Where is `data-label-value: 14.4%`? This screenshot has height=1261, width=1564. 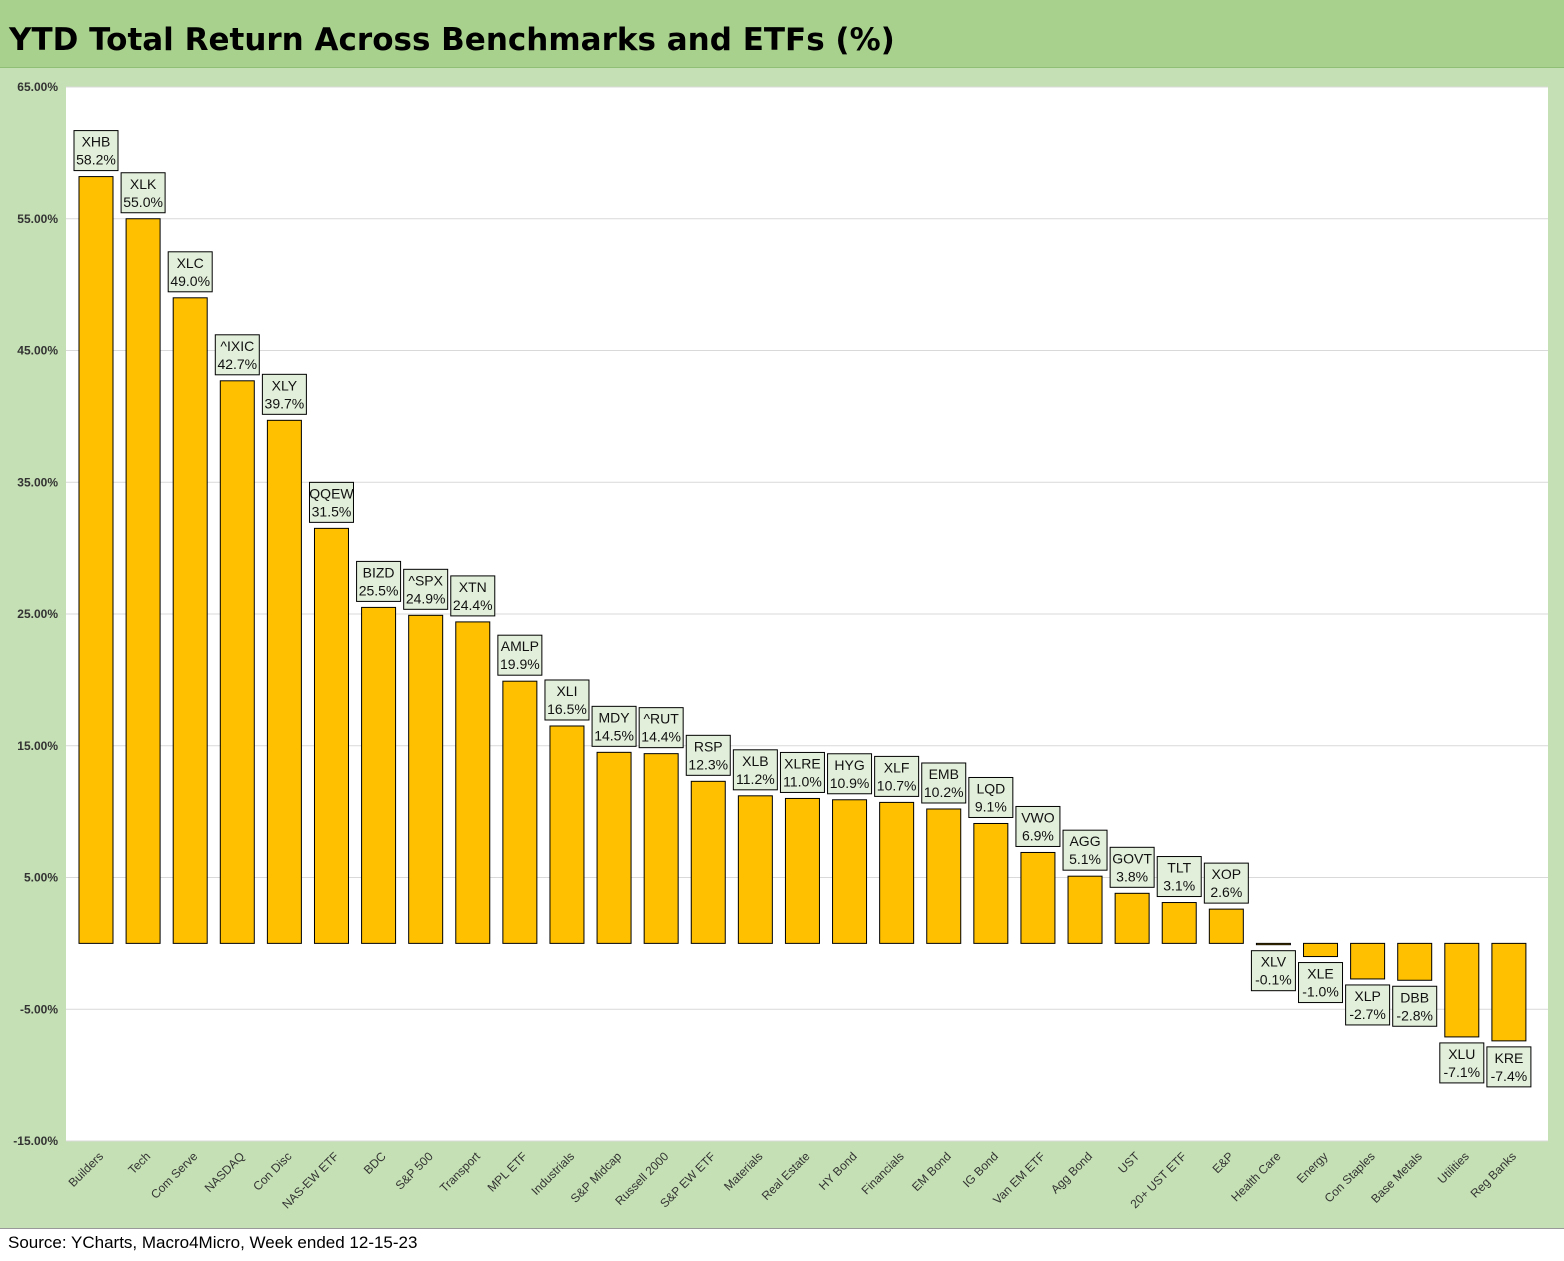
data-label-value: 14.4% is located at coordinates (661, 737).